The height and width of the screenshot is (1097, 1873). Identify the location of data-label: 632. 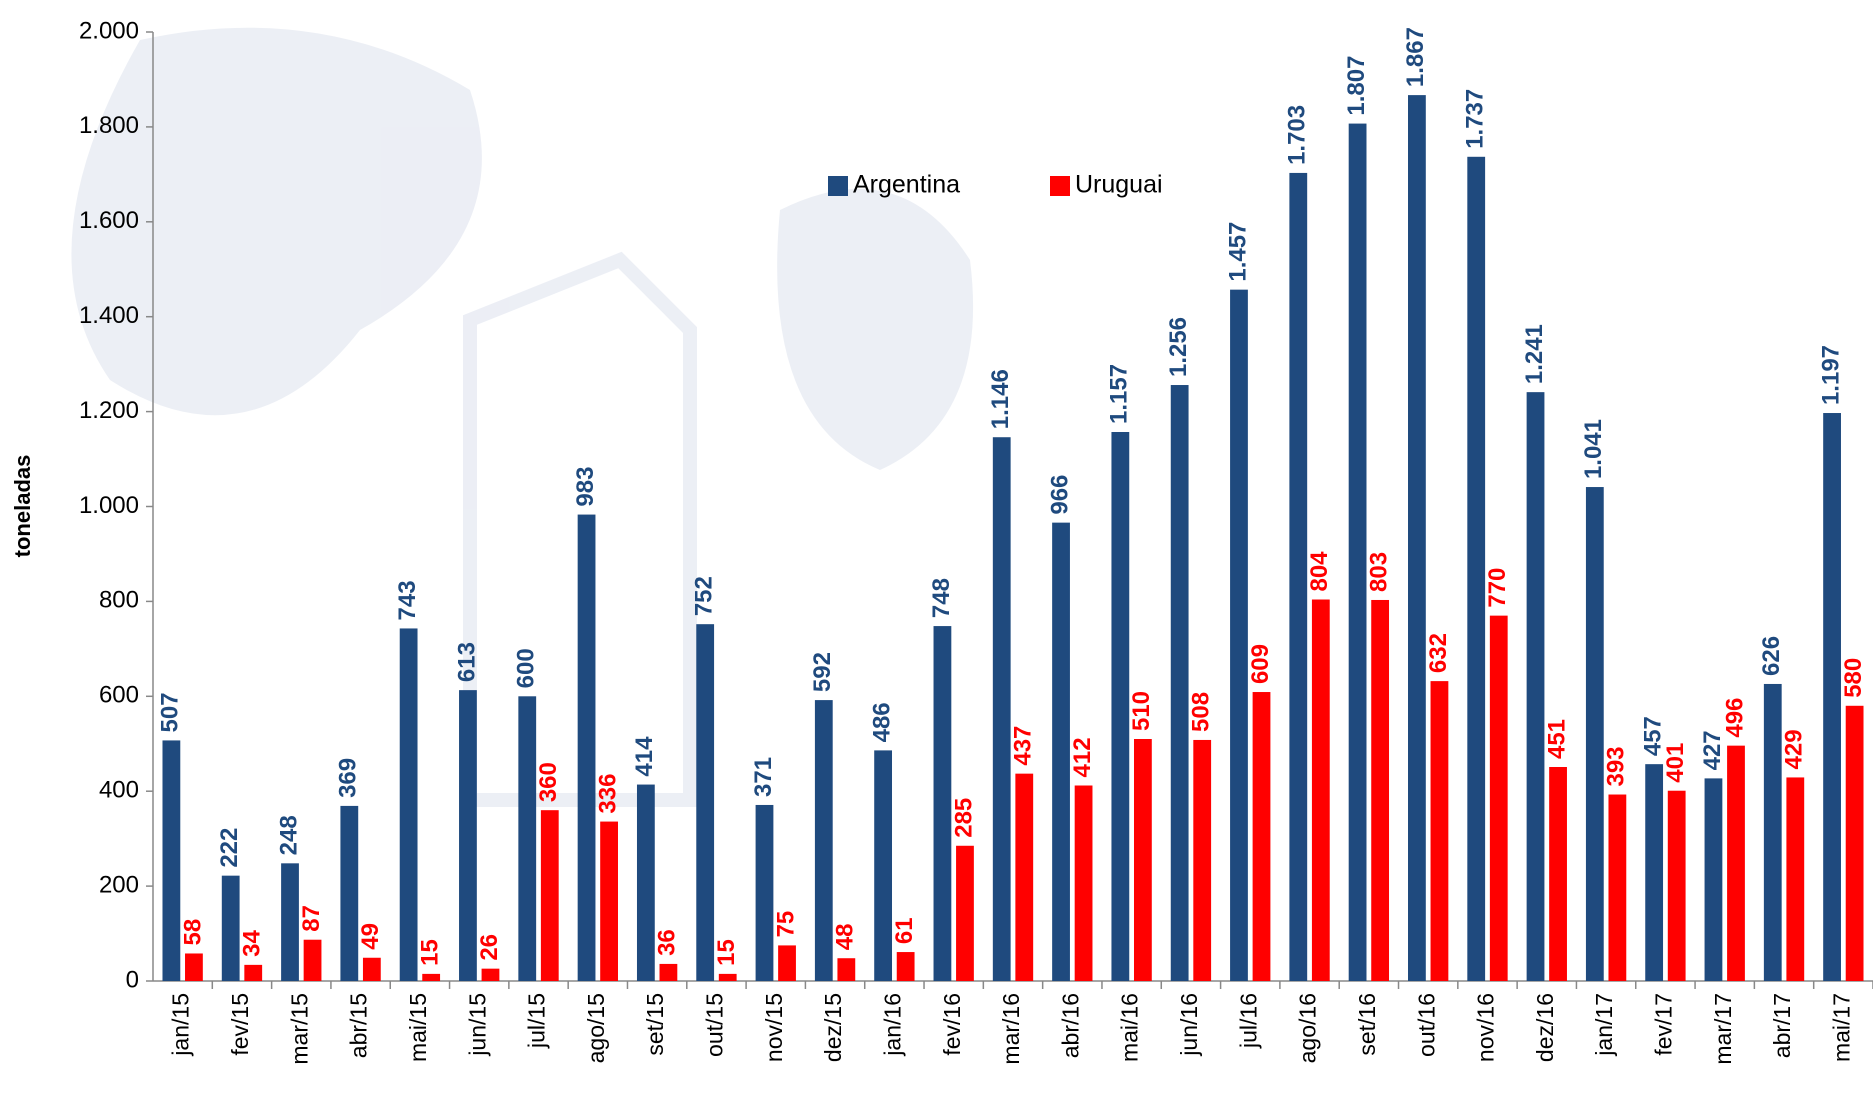
(1438, 653).